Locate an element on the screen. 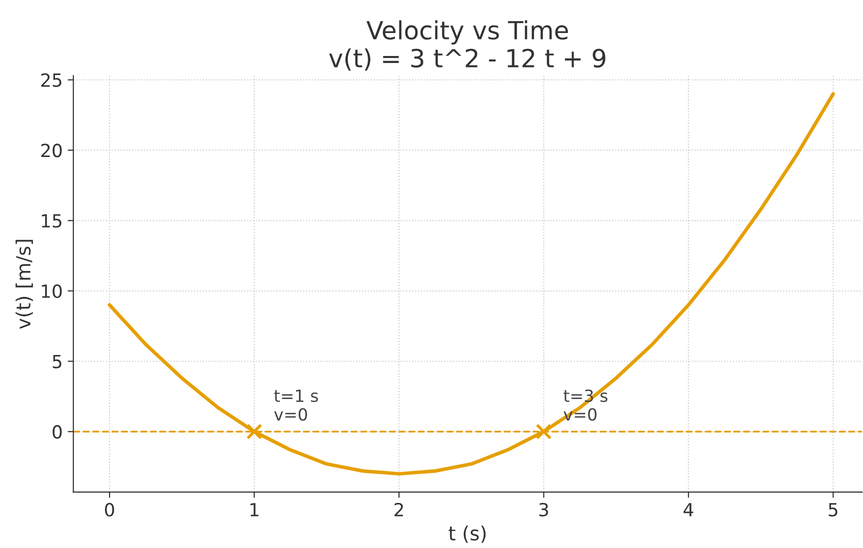  chart-title: Velocity vs Time v(t) = 3 t^2 - 12 t + 9 is located at coordinates (467, 45).